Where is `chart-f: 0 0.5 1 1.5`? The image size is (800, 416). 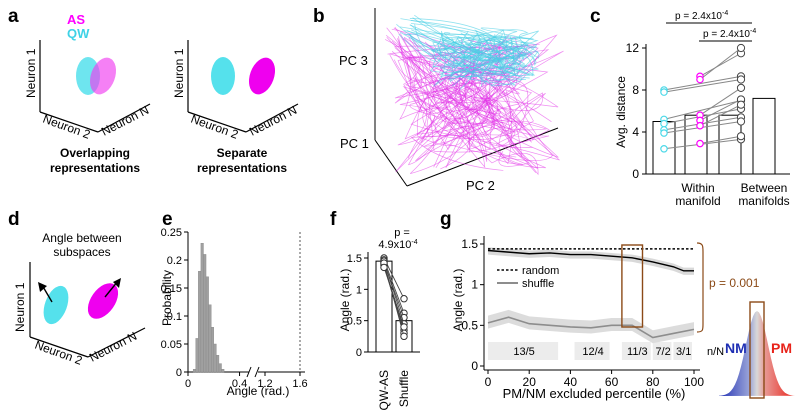
chart-f: 0 0.5 1 1.5 is located at coordinates (383, 305).